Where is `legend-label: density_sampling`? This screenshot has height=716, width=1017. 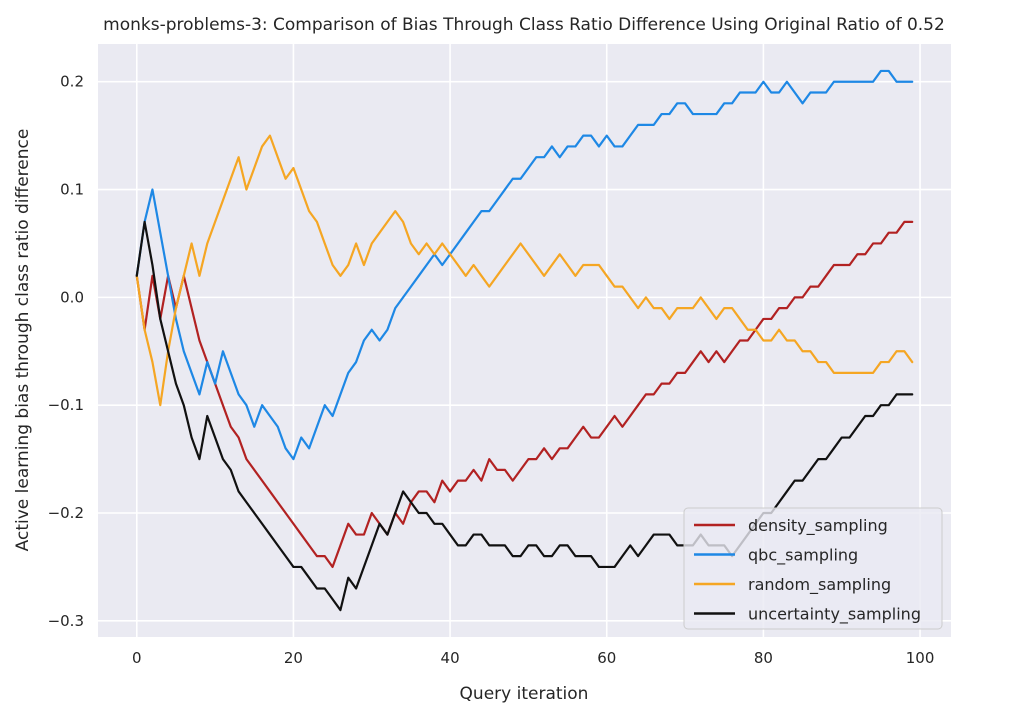 legend-label: density_sampling is located at coordinates (818, 526).